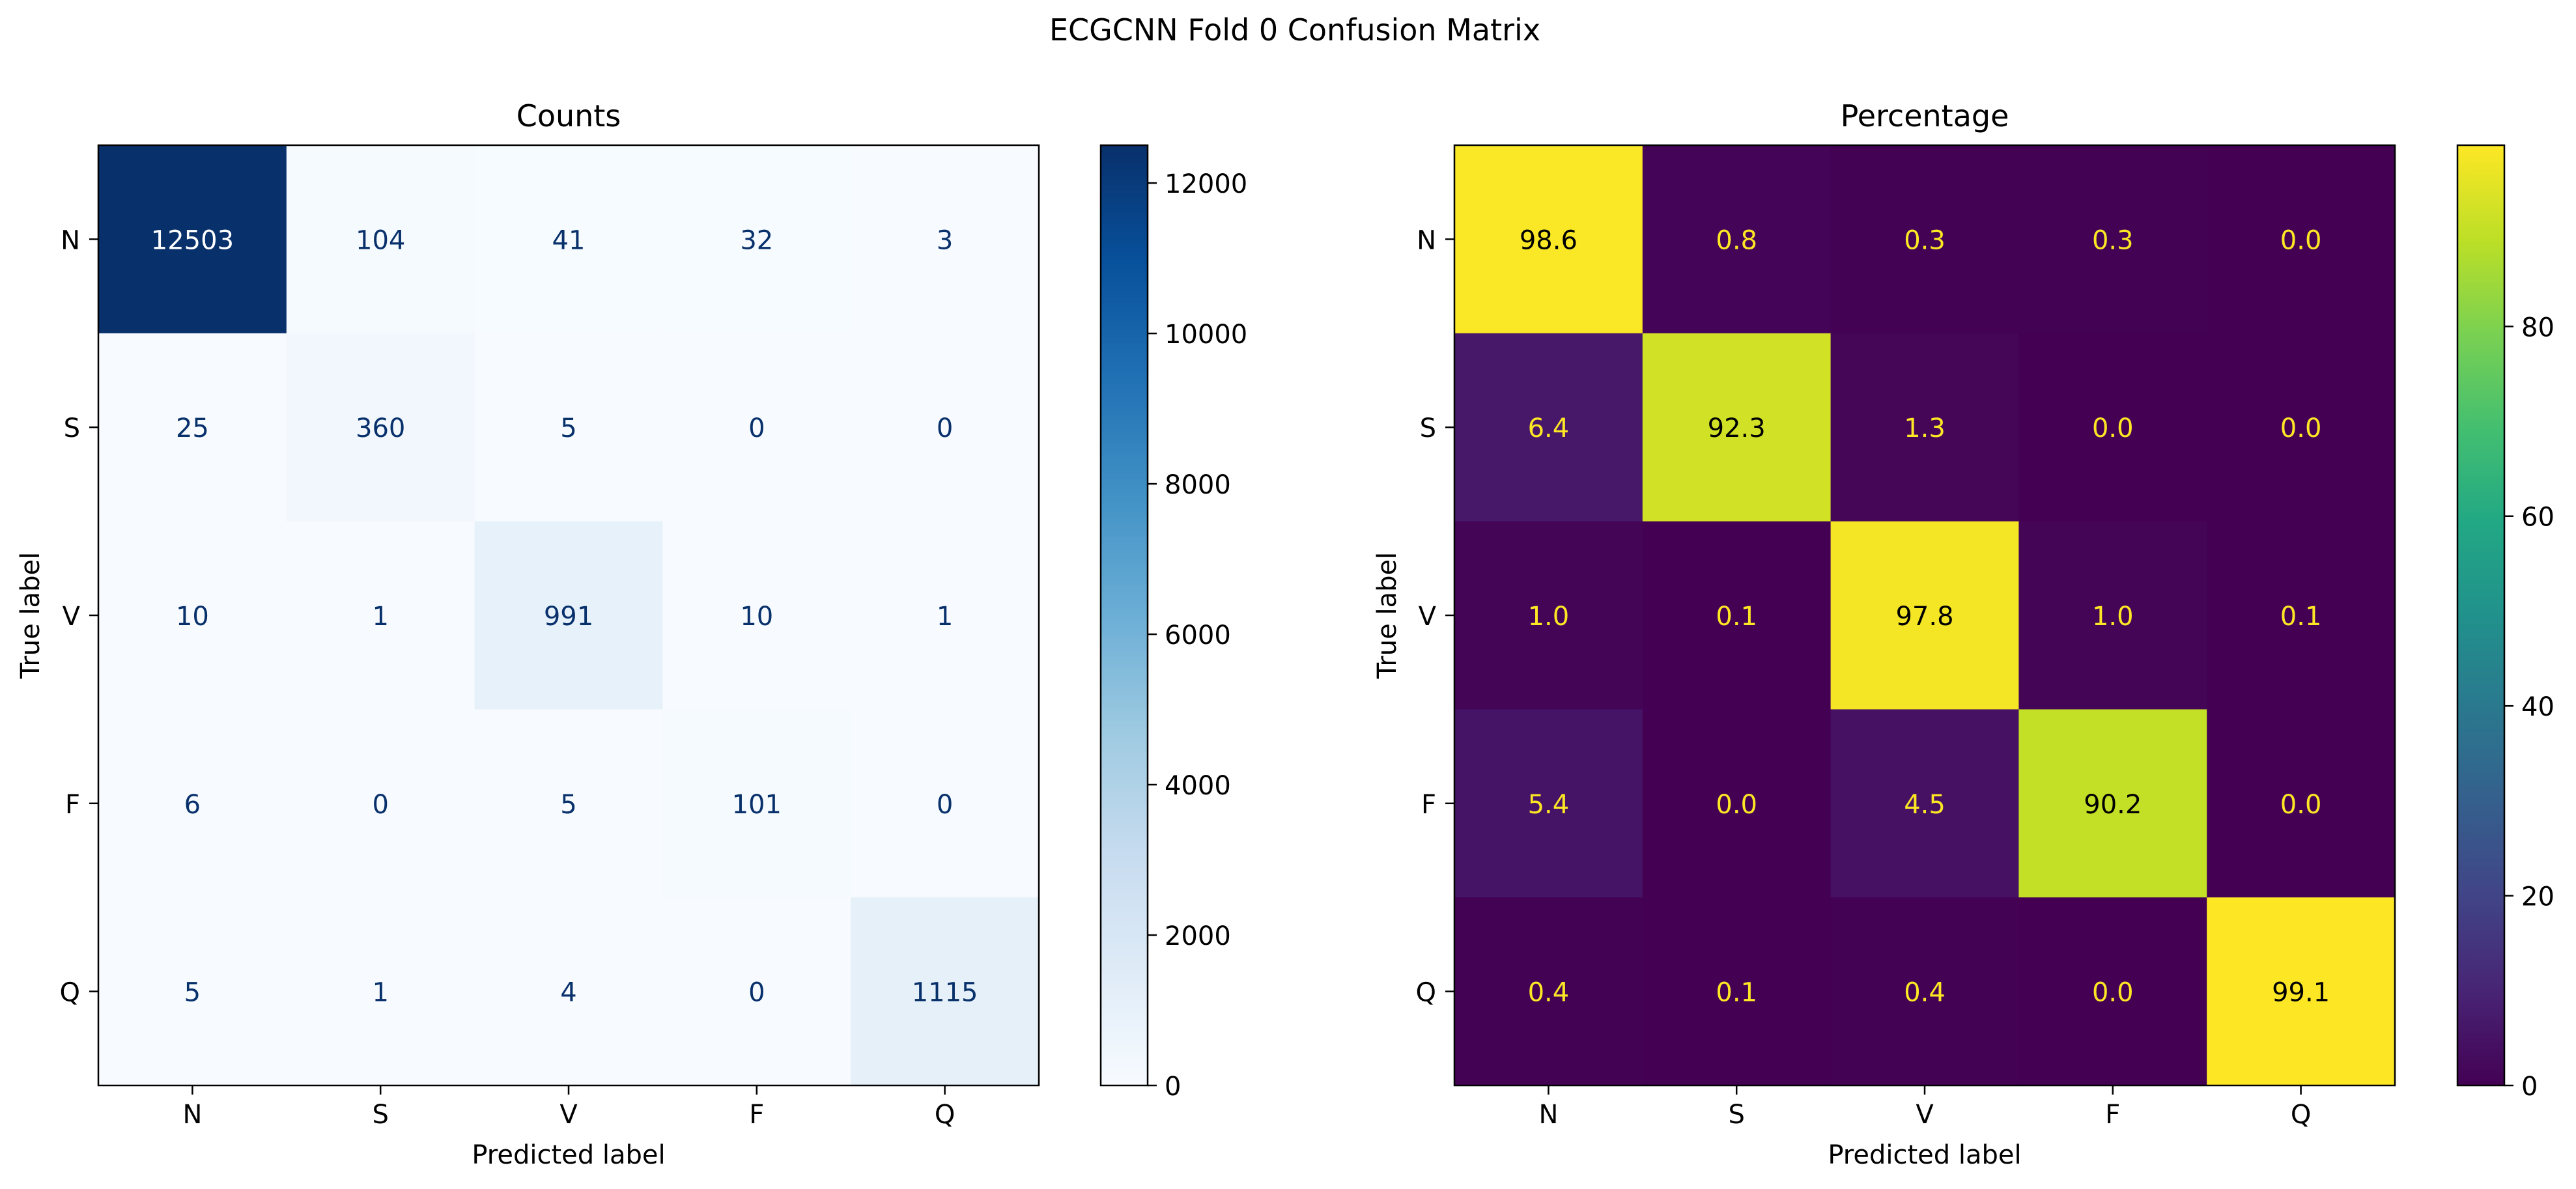  I want to click on percentage-cell-V-V, so click(1924, 615).